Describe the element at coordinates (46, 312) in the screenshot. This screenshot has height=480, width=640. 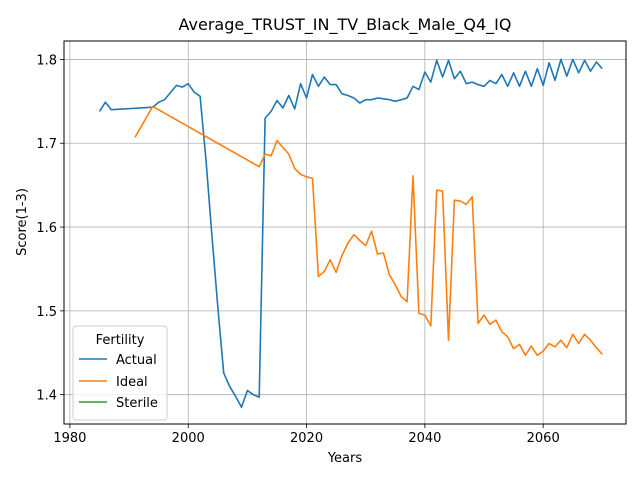
I see `y-tick-label: 1.5` at that location.